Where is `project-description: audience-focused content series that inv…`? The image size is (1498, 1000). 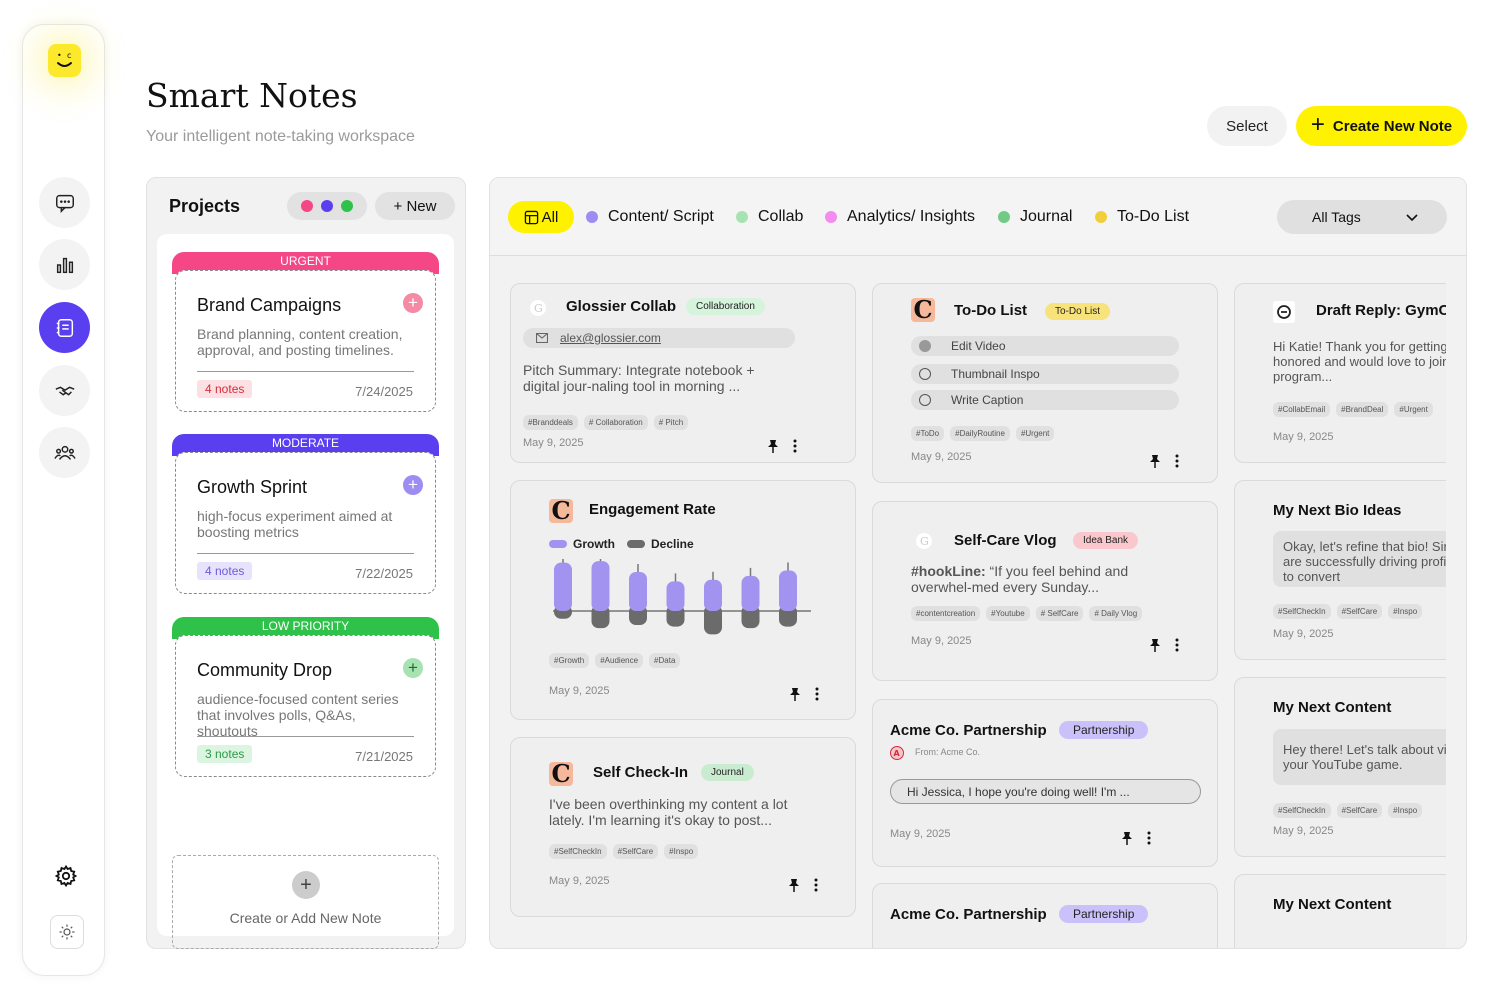 project-description: audience-focused content series that inv… is located at coordinates (298, 715).